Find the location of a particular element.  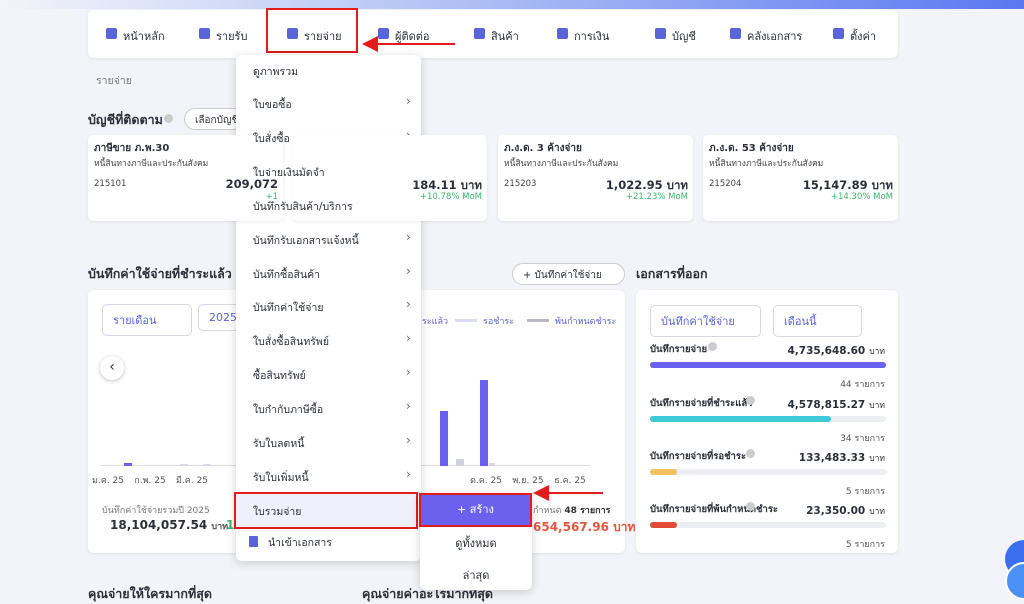

x-tick-label: ธ.ค. 25 is located at coordinates (570, 481).